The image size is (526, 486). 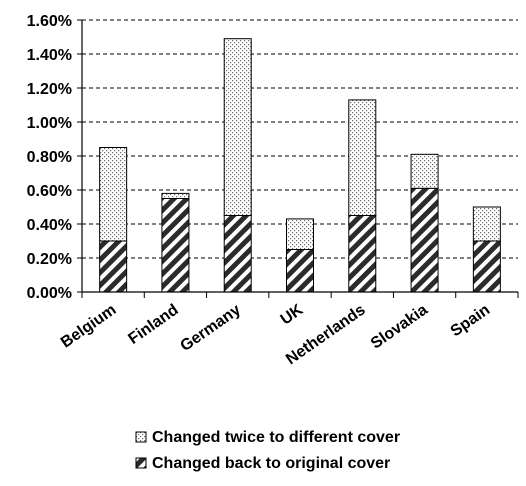 What do you see at coordinates (141, 463) in the screenshot?
I see `legend-swatch-hatch` at bounding box center [141, 463].